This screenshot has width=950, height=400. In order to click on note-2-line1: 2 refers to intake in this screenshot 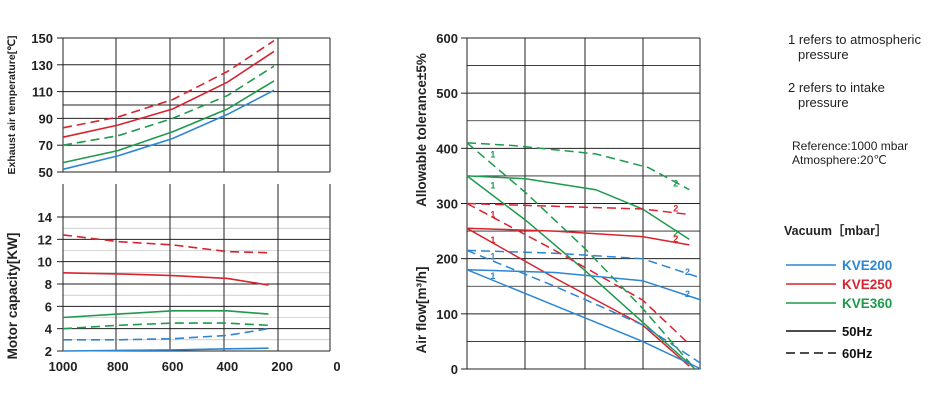, I will do `click(836, 87)`.